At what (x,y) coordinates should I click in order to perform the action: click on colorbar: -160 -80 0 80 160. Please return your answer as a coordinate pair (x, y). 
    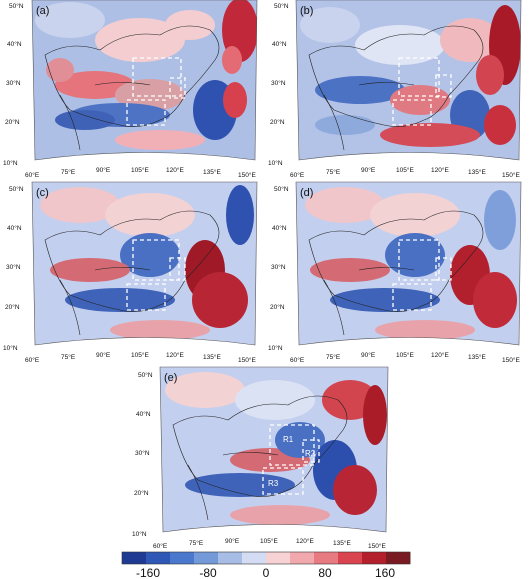
    Looking at the image, I should click on (266, 565).